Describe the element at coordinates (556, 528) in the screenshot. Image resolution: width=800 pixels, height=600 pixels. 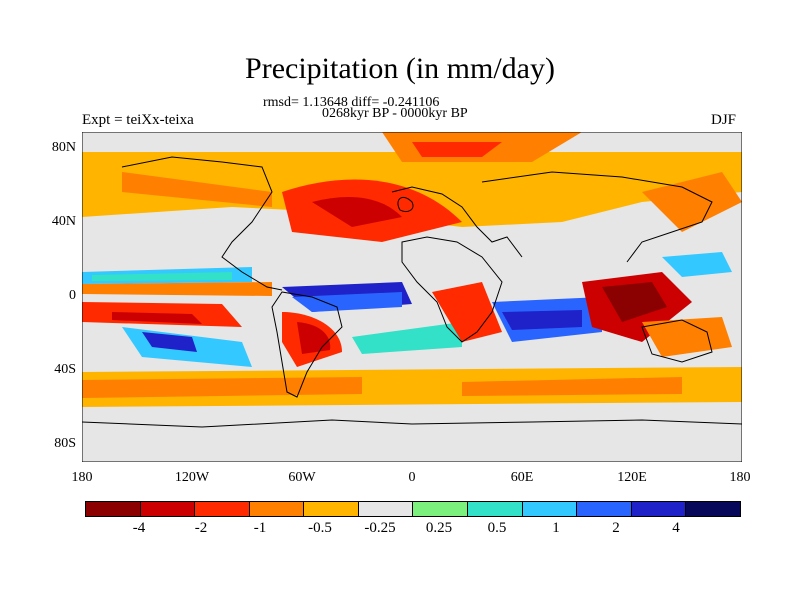
I see `colorbar-label: 1` at that location.